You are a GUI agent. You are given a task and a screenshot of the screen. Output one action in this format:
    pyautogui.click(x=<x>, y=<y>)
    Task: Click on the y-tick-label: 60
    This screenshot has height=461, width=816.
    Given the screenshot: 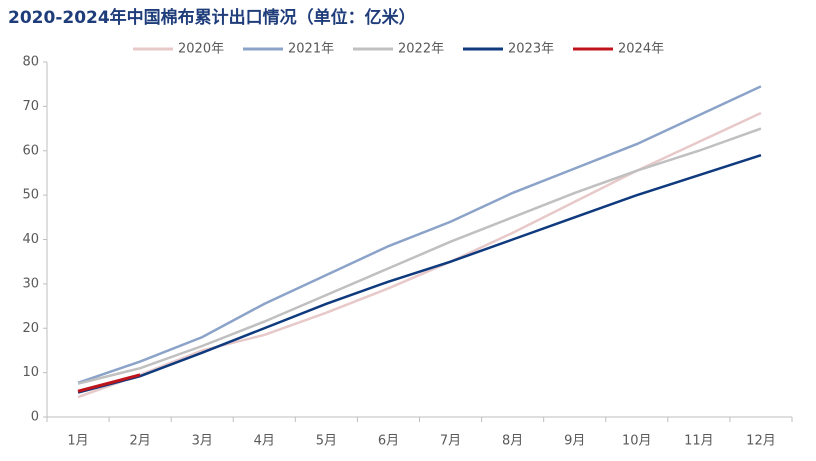 What is the action you would take?
    pyautogui.click(x=30, y=150)
    